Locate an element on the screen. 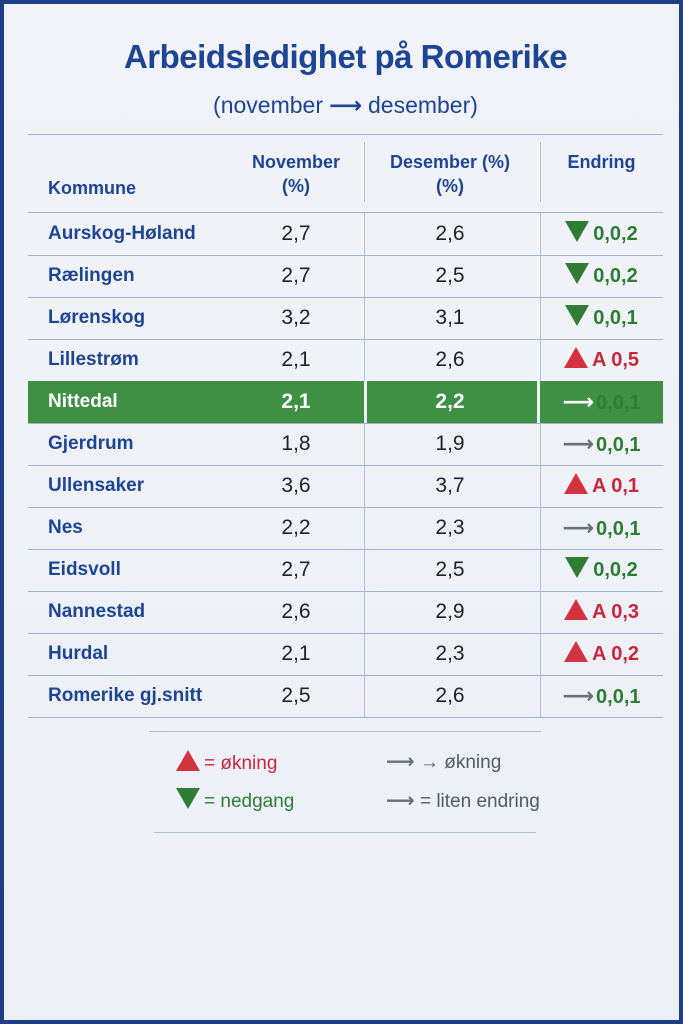 Image resolution: width=683 pixels, height=1024 pixels. change-value: 0,1 is located at coordinates (625, 486).